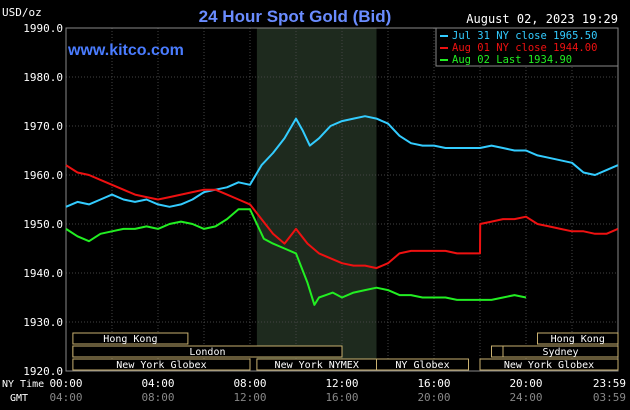 The width and height of the screenshot is (630, 410). Describe the element at coordinates (525, 383) in the screenshot. I see `x-tick-label-ny: 20:00` at that location.